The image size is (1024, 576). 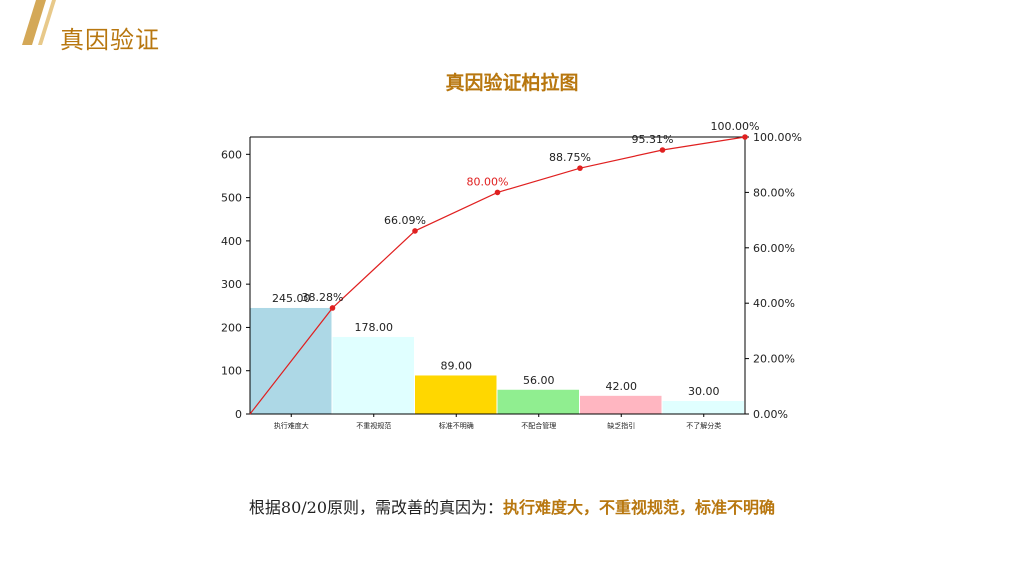 What do you see at coordinates (373, 425) in the screenshot?
I see `x-tick-label: 不重视规范` at bounding box center [373, 425].